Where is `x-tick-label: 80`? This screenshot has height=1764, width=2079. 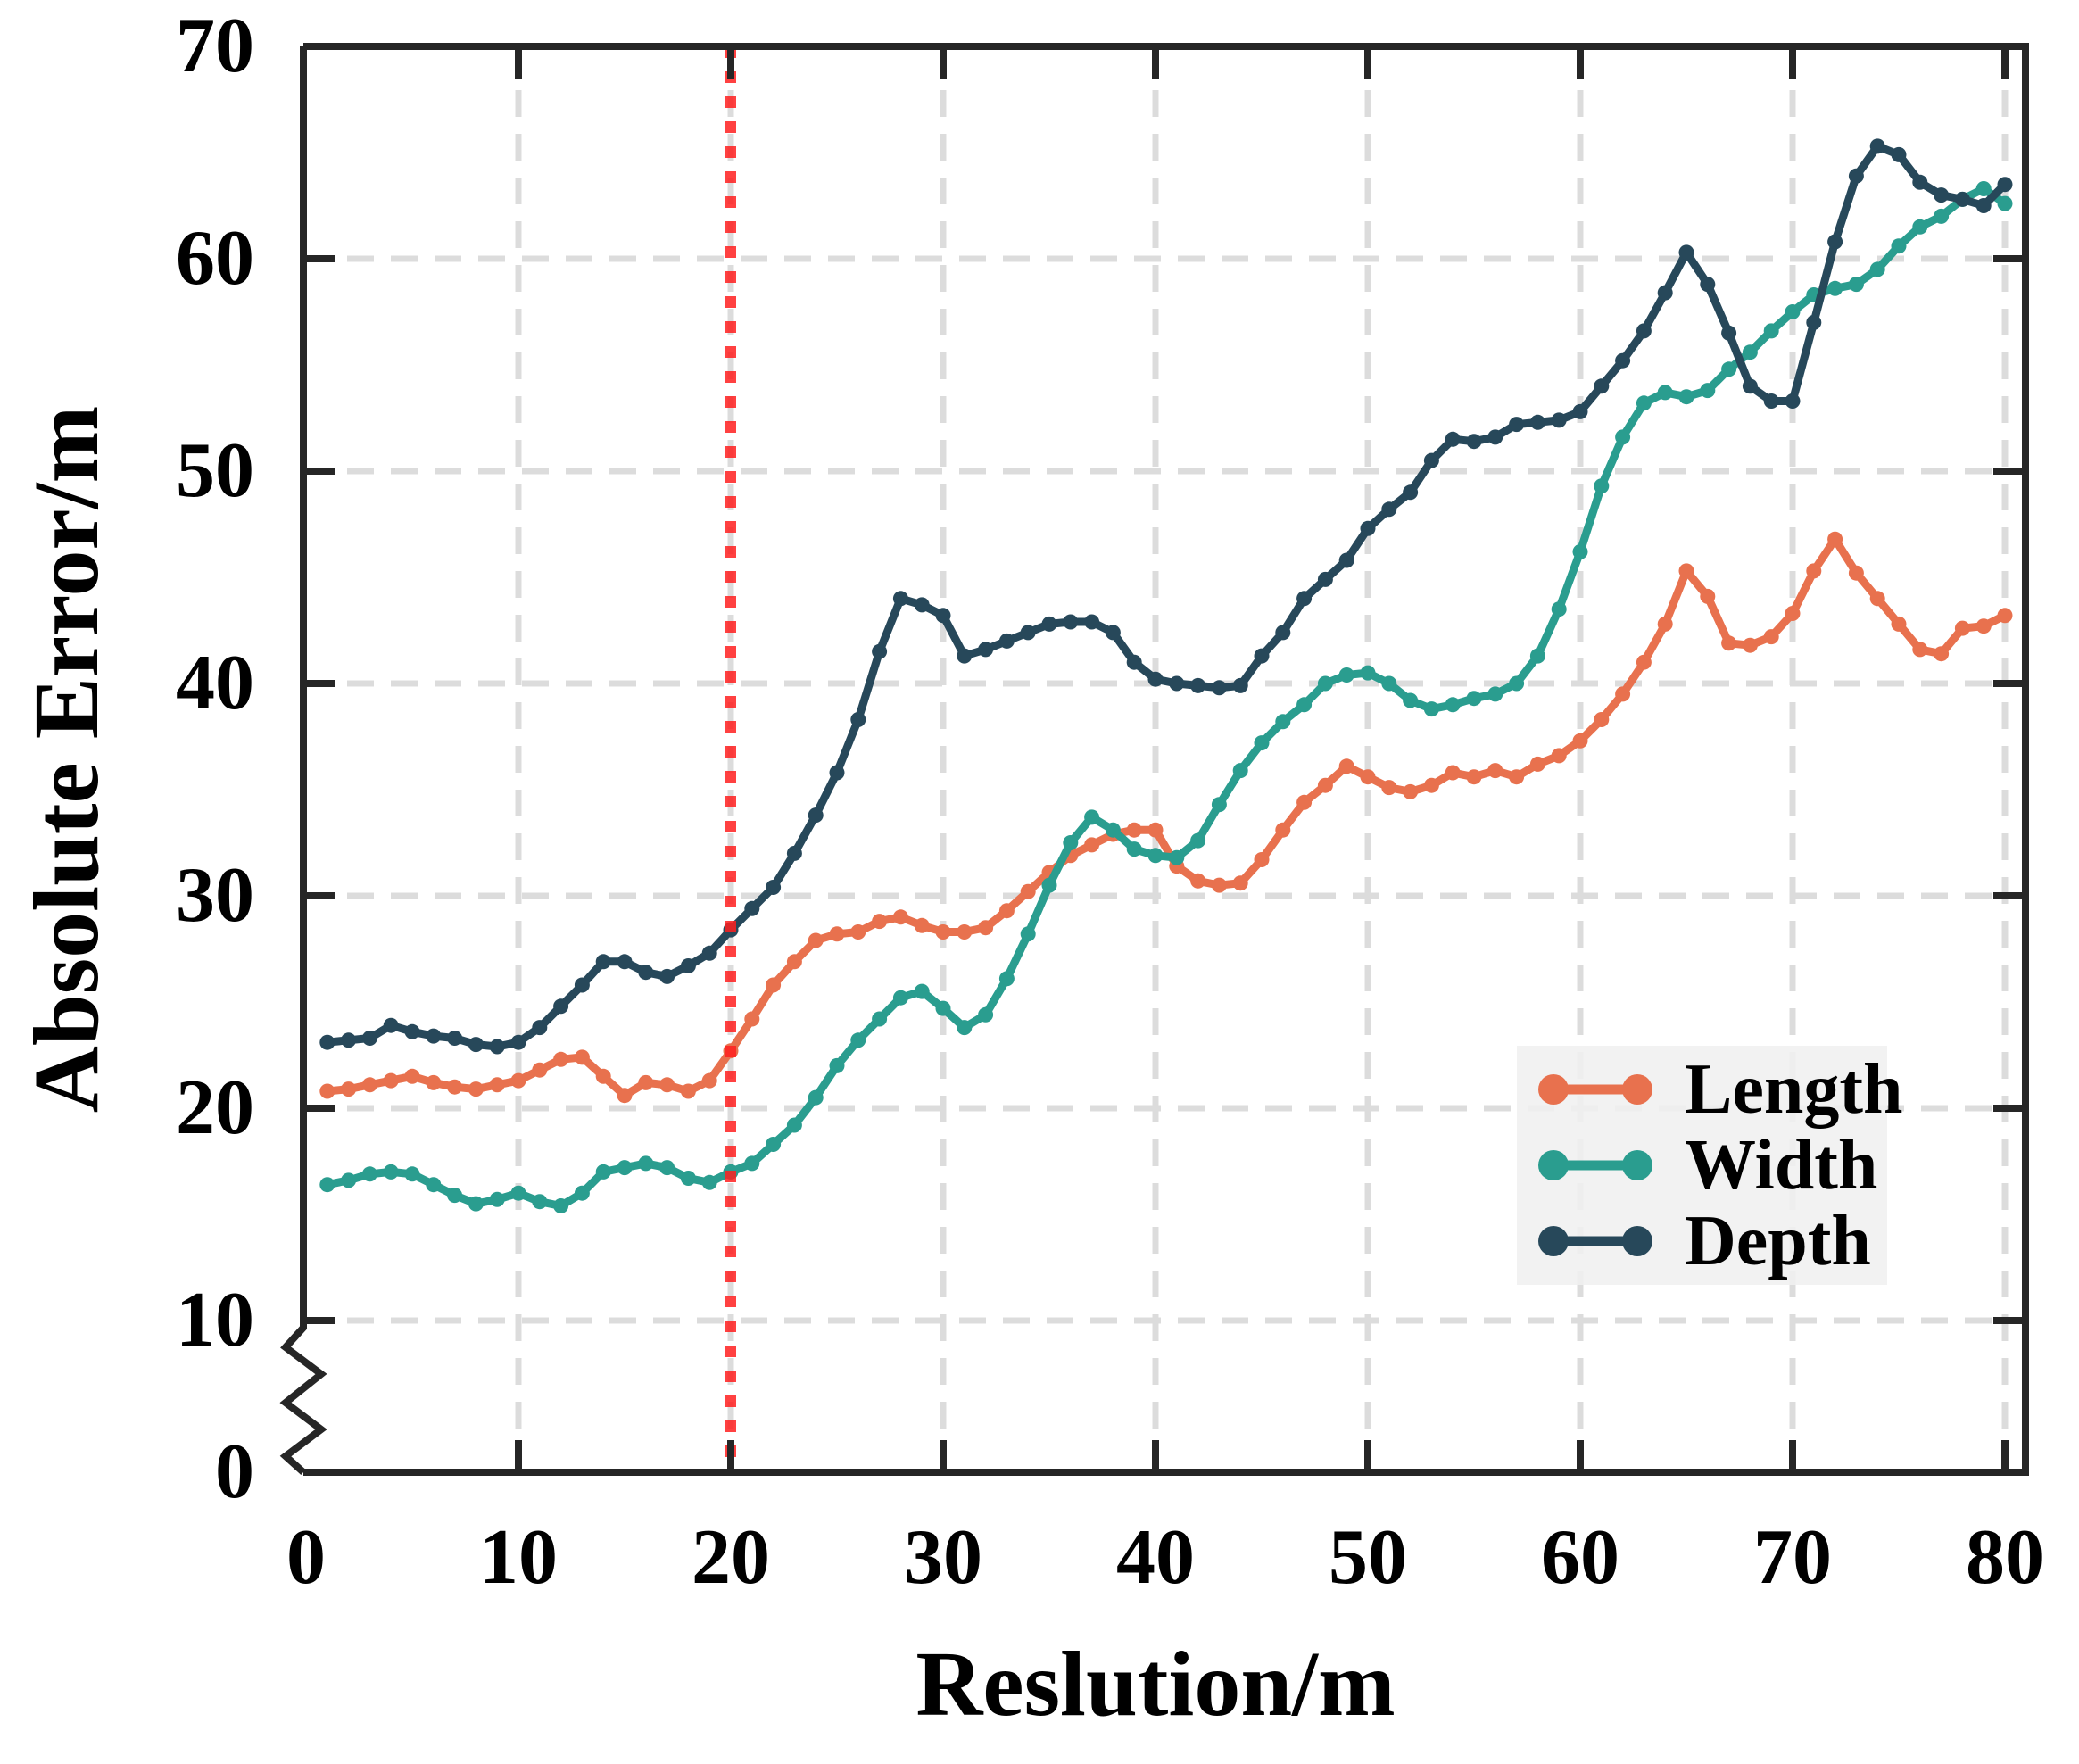
x-tick-label: 80 is located at coordinates (2005, 1558).